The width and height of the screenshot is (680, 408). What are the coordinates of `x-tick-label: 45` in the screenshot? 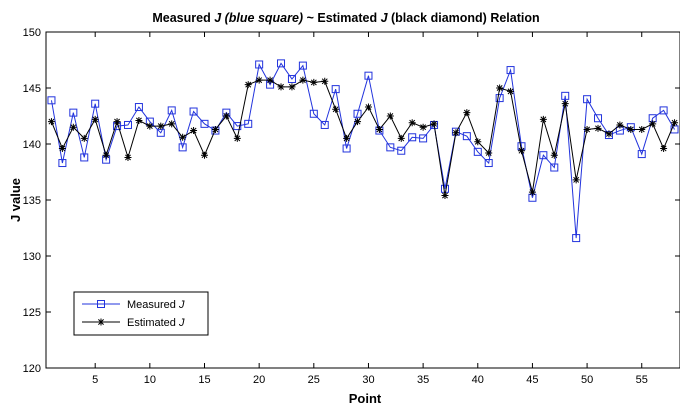 It's located at (532, 380).